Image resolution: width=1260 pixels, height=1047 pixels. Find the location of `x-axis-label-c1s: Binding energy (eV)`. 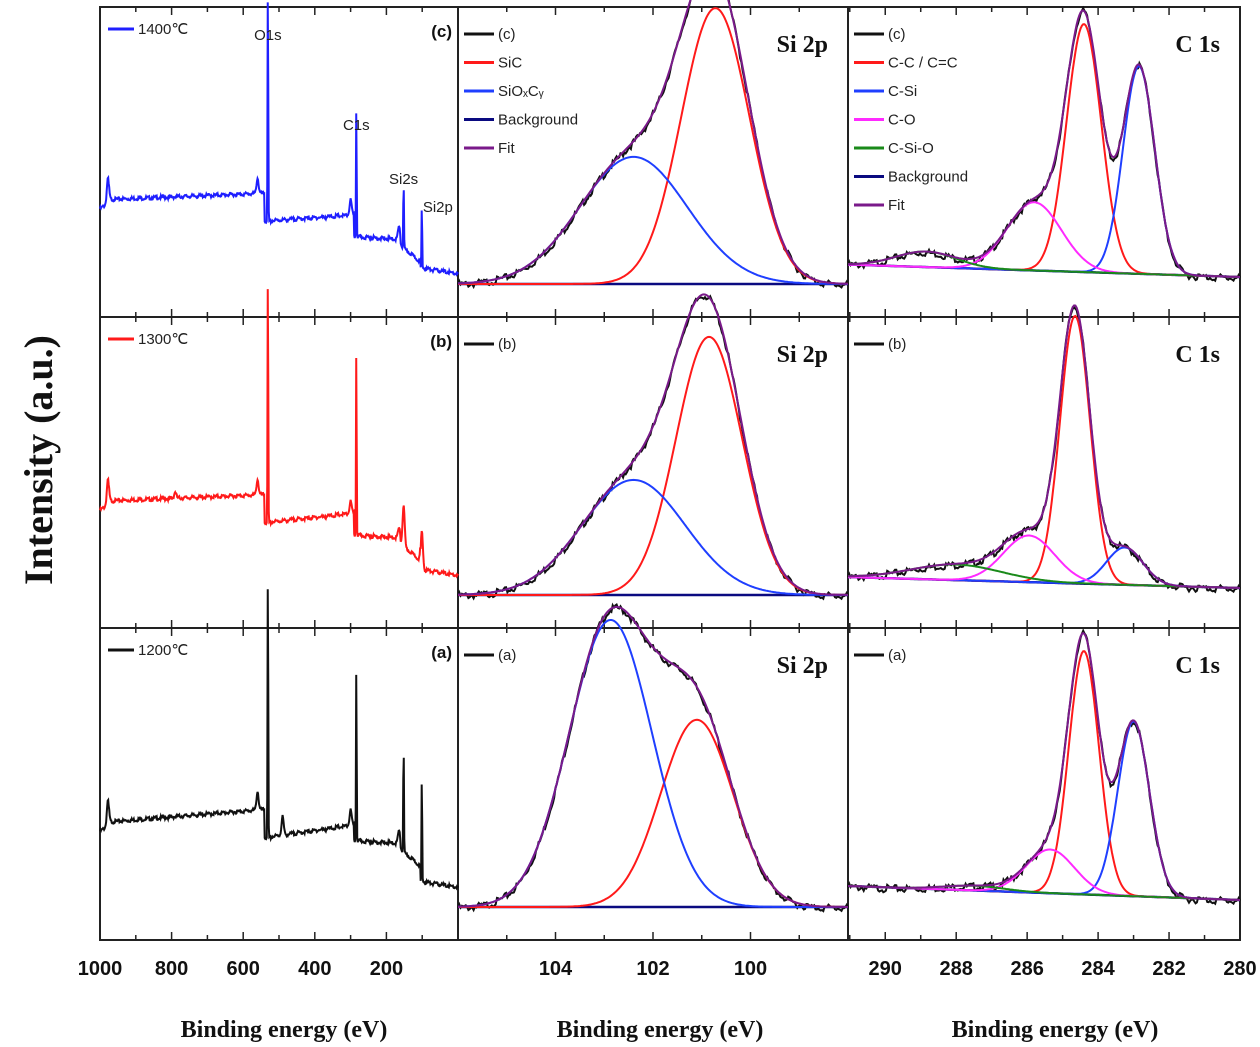

x-axis-label-c1s: Binding energy (eV) is located at coordinates (1055, 1030).